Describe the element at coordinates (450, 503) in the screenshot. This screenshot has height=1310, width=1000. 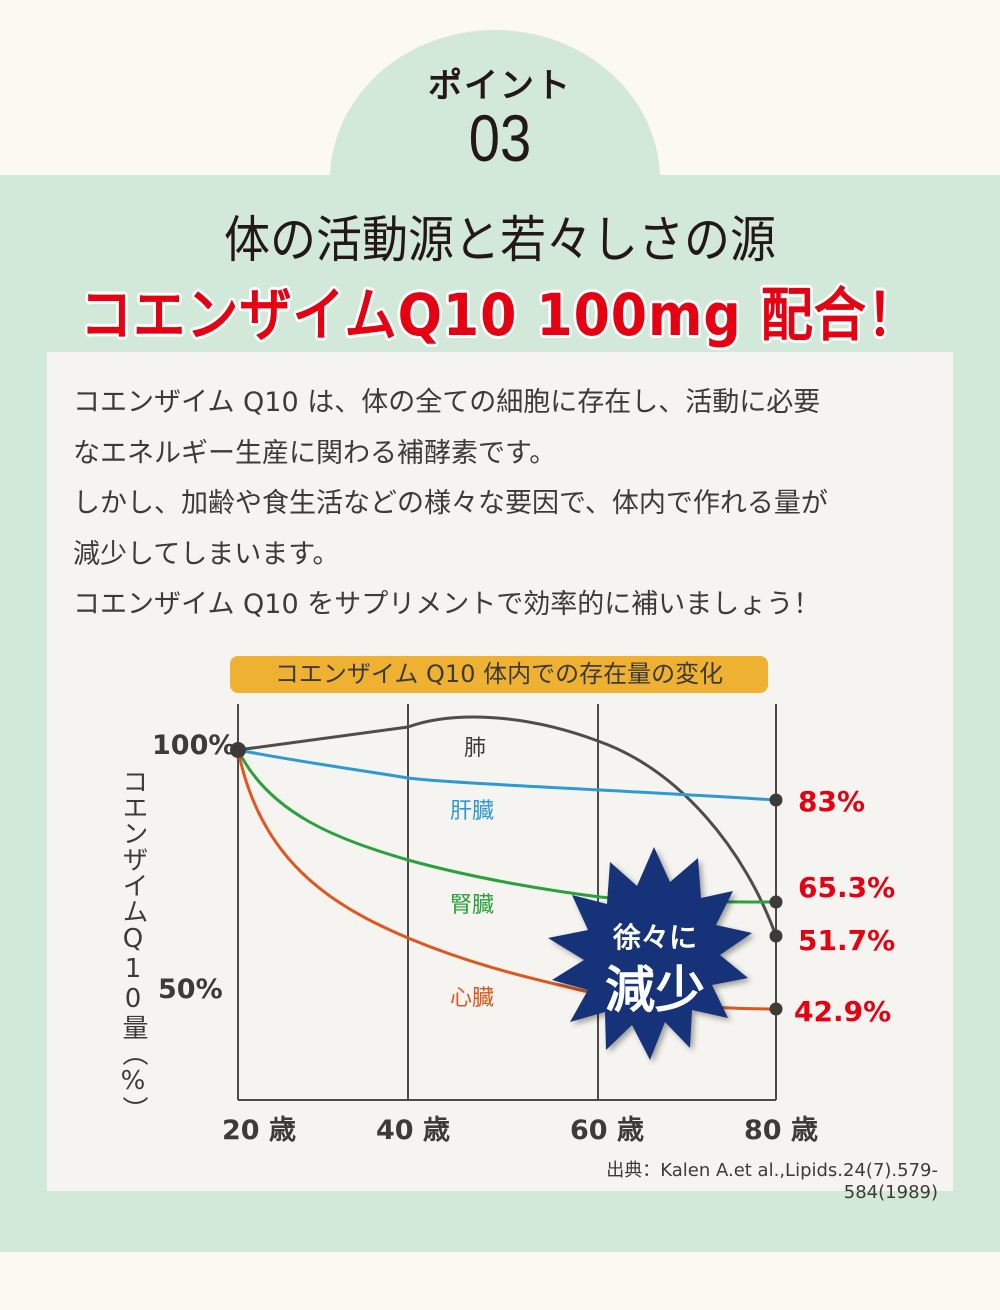
I see `body-line: しかし、加齢や食生活などの様々な要因で、体内で作れる量が` at that location.